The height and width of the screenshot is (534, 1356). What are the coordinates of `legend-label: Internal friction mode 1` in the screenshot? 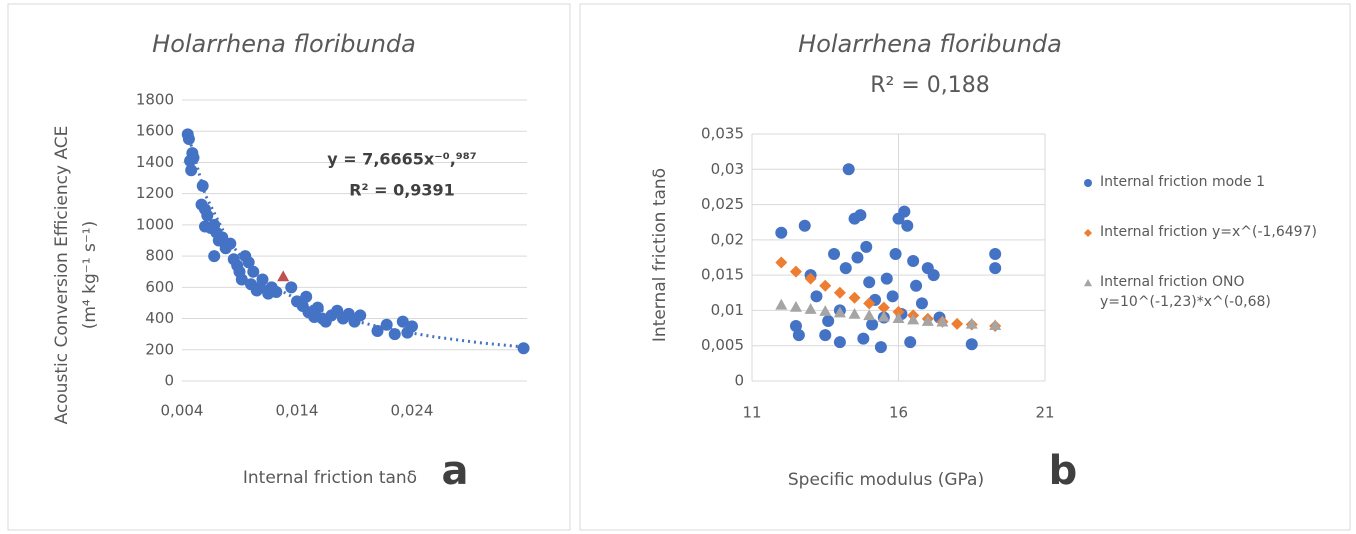 It's located at (1183, 182).